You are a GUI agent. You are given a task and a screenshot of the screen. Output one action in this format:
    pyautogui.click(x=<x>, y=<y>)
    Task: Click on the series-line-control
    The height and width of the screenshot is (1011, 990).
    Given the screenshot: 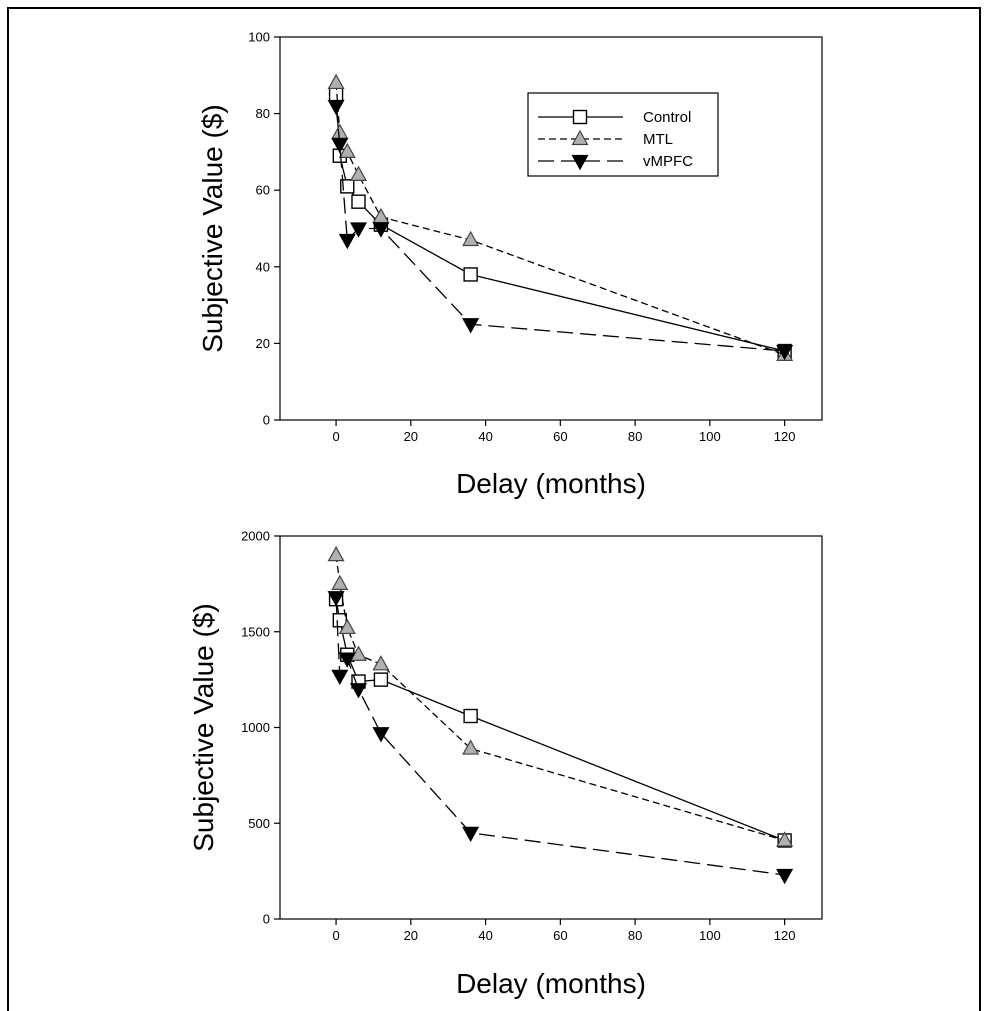 What is the action you would take?
    pyautogui.click(x=560, y=720)
    